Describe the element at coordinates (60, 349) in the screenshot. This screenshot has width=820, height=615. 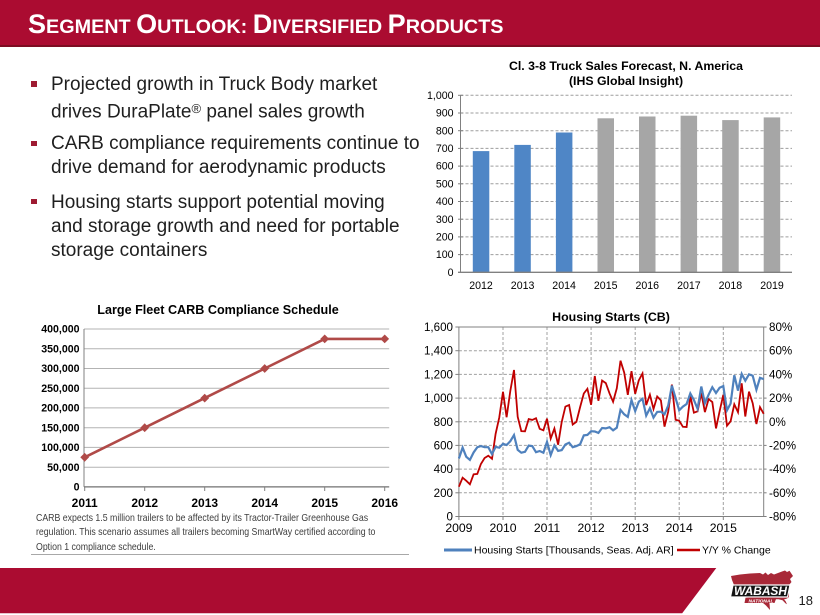
I see `svg-text: 350,000` at that location.